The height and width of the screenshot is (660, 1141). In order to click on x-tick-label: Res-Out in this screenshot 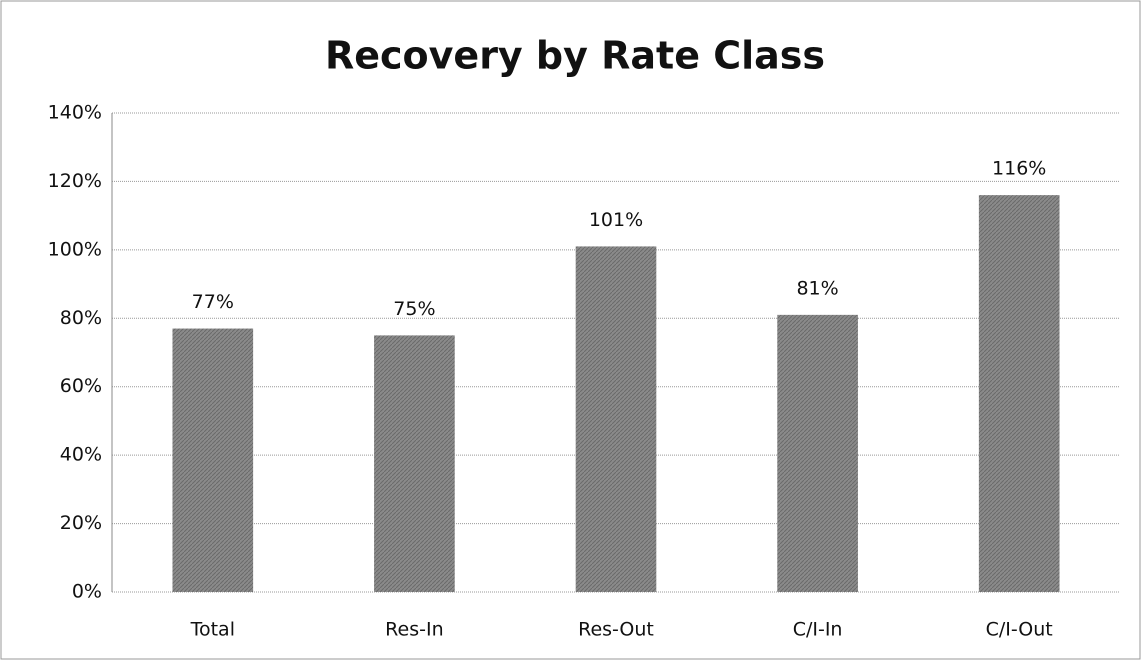, I will do `click(616, 630)`.